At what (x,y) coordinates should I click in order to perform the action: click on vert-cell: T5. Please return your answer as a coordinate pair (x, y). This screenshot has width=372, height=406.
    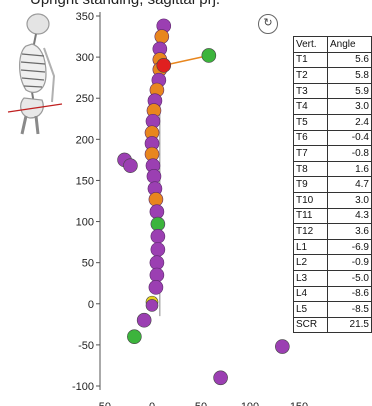
    Looking at the image, I should click on (310, 122).